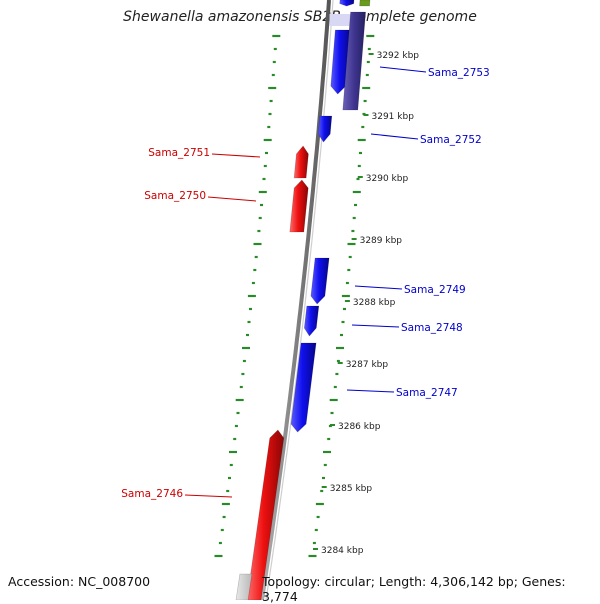 The height and width of the screenshot is (604, 600). Describe the element at coordinates (359, 427) in the screenshot. I see `scale-label: 3286 kbp` at that location.